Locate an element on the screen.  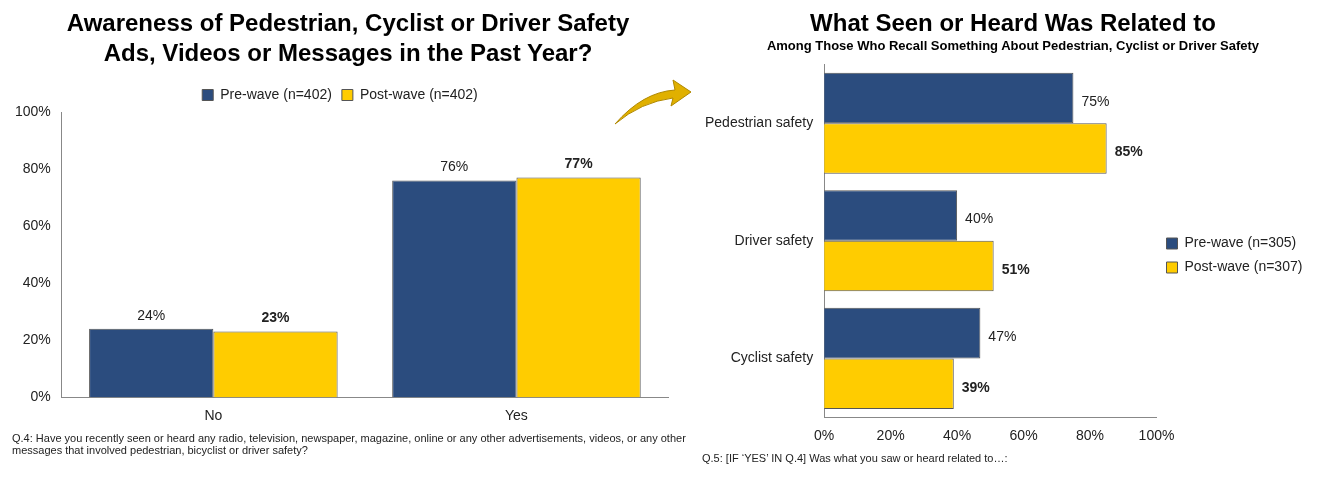
y-tick-label: Cyclist safety is located at coordinates (772, 357).